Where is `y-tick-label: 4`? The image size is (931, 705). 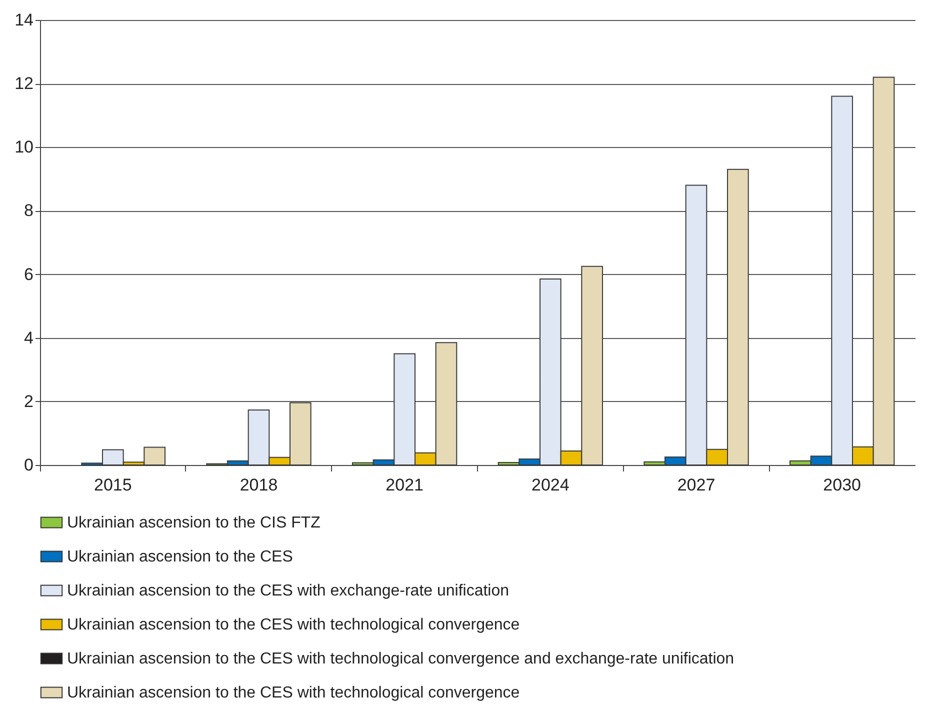
y-tick-label: 4 is located at coordinates (29, 338).